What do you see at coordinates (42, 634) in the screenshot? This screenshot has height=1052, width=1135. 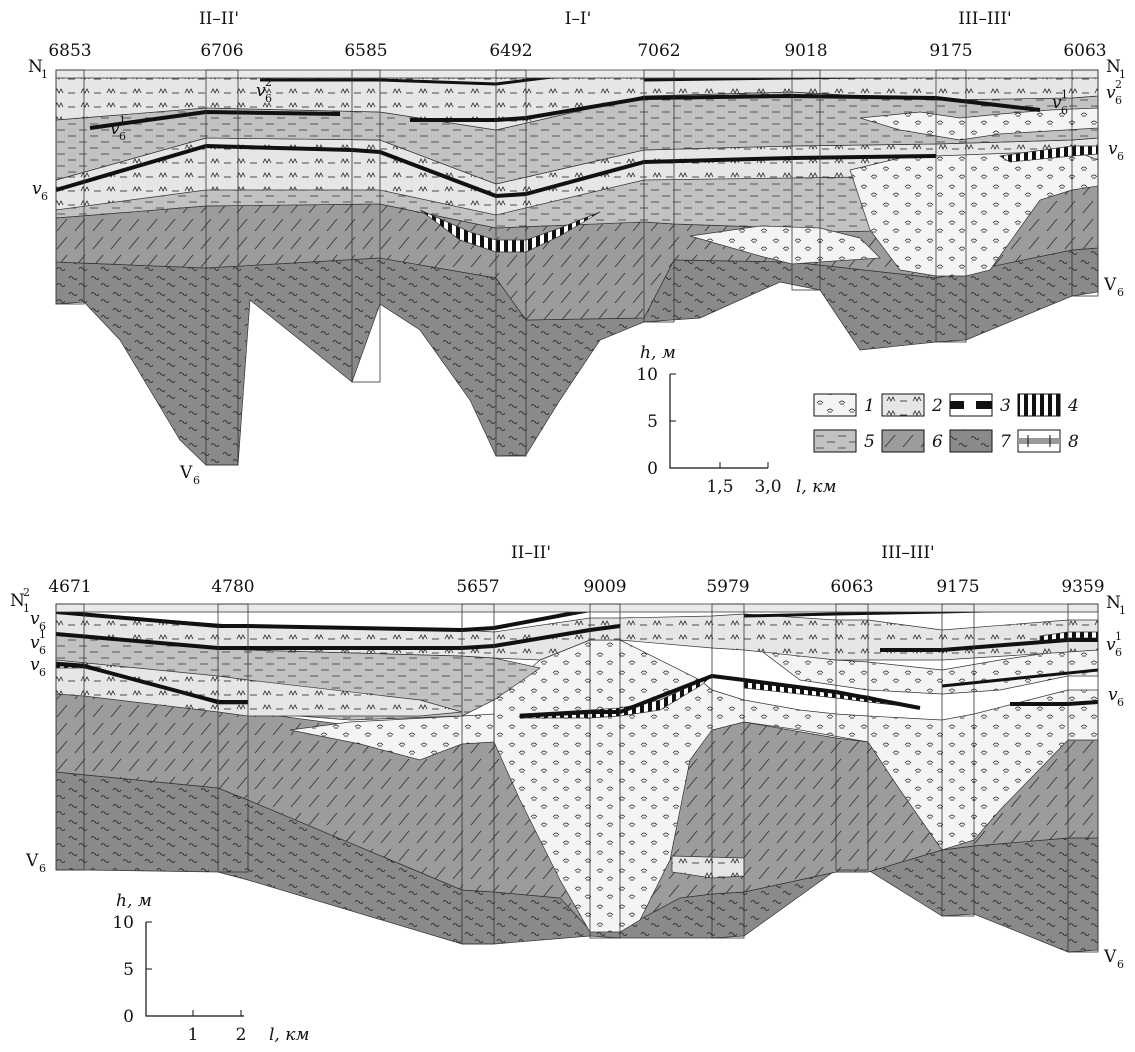 I see `bottom-left-v6-1-sup: 1` at bounding box center [42, 634].